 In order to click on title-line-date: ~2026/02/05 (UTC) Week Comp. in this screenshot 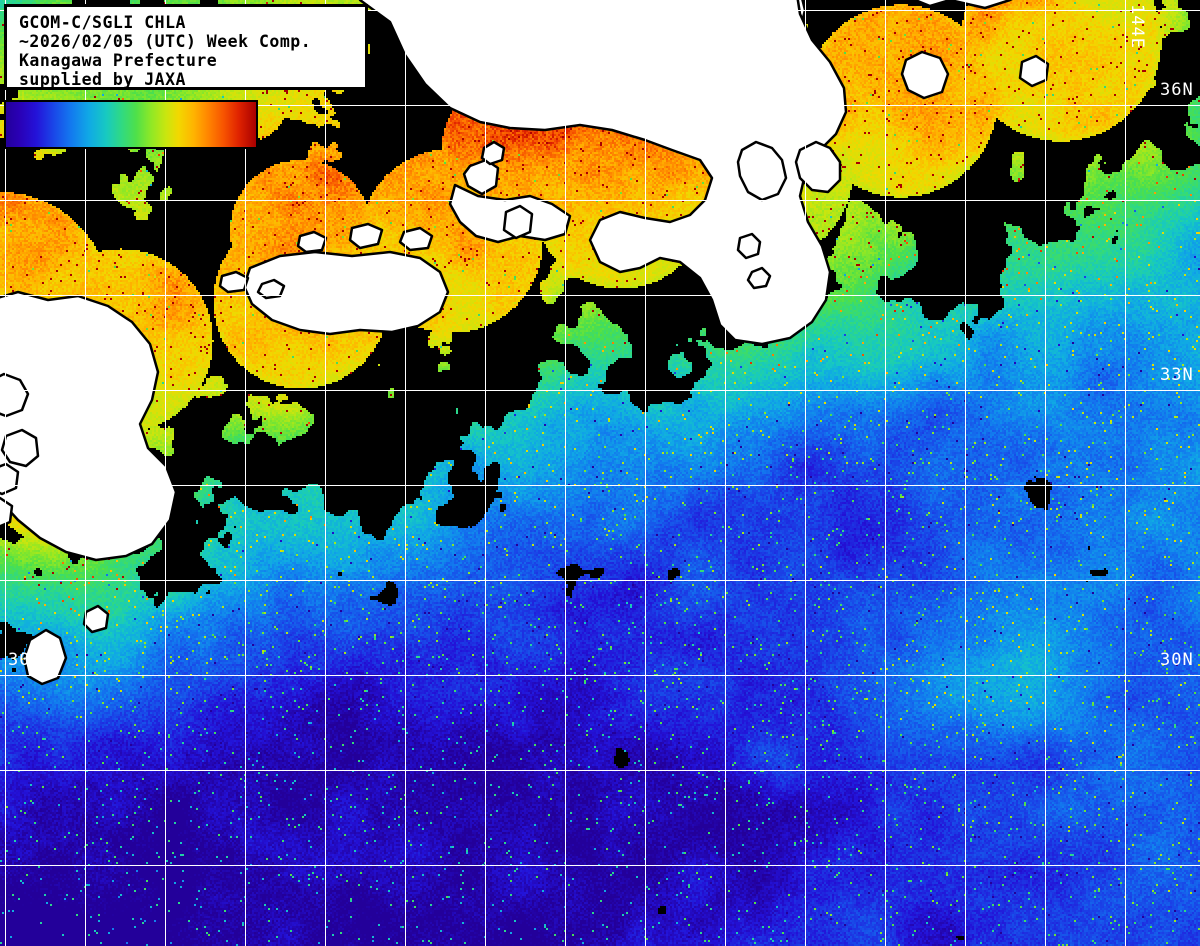, I will do `click(165, 41)`.